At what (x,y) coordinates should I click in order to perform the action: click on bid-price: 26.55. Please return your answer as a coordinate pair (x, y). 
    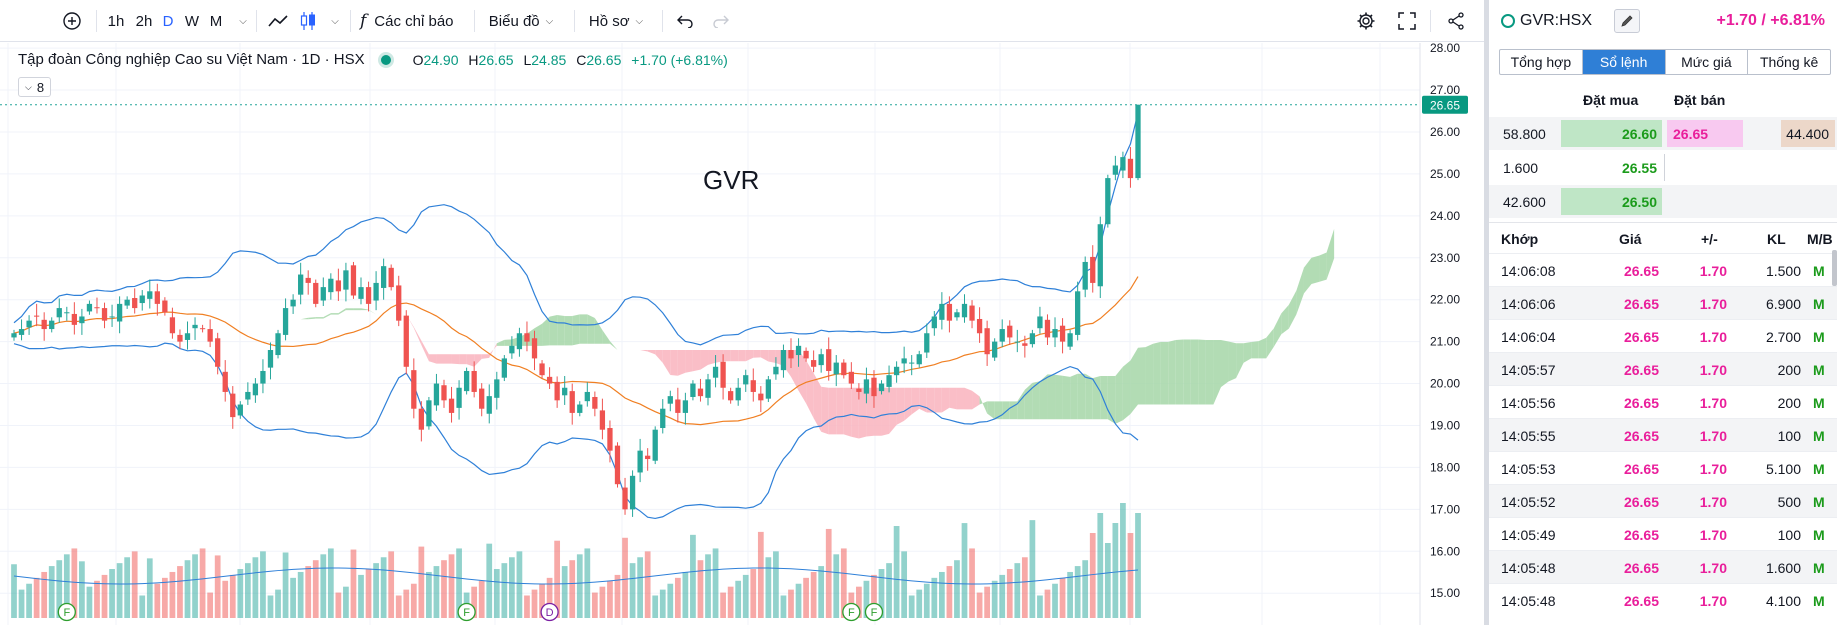
    Looking at the image, I should click on (1611, 167).